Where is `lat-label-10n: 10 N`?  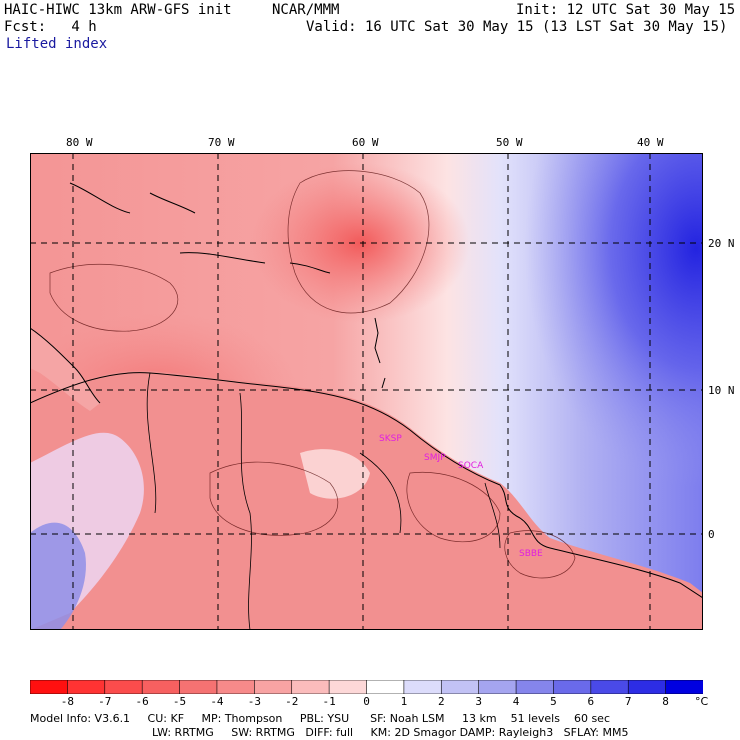
lat-label-10n: 10 N is located at coordinates (721, 390).